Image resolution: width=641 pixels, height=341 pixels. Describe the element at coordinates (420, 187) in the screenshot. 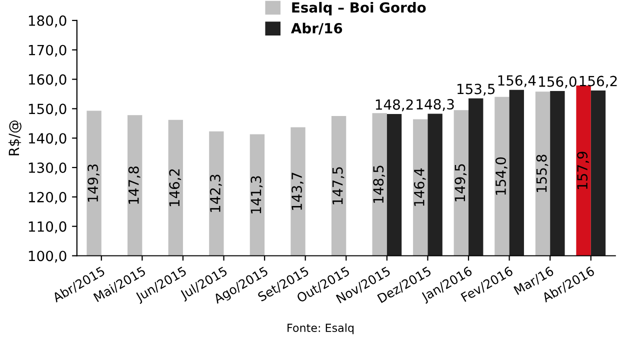

I see `data-label: 146,4` at that location.